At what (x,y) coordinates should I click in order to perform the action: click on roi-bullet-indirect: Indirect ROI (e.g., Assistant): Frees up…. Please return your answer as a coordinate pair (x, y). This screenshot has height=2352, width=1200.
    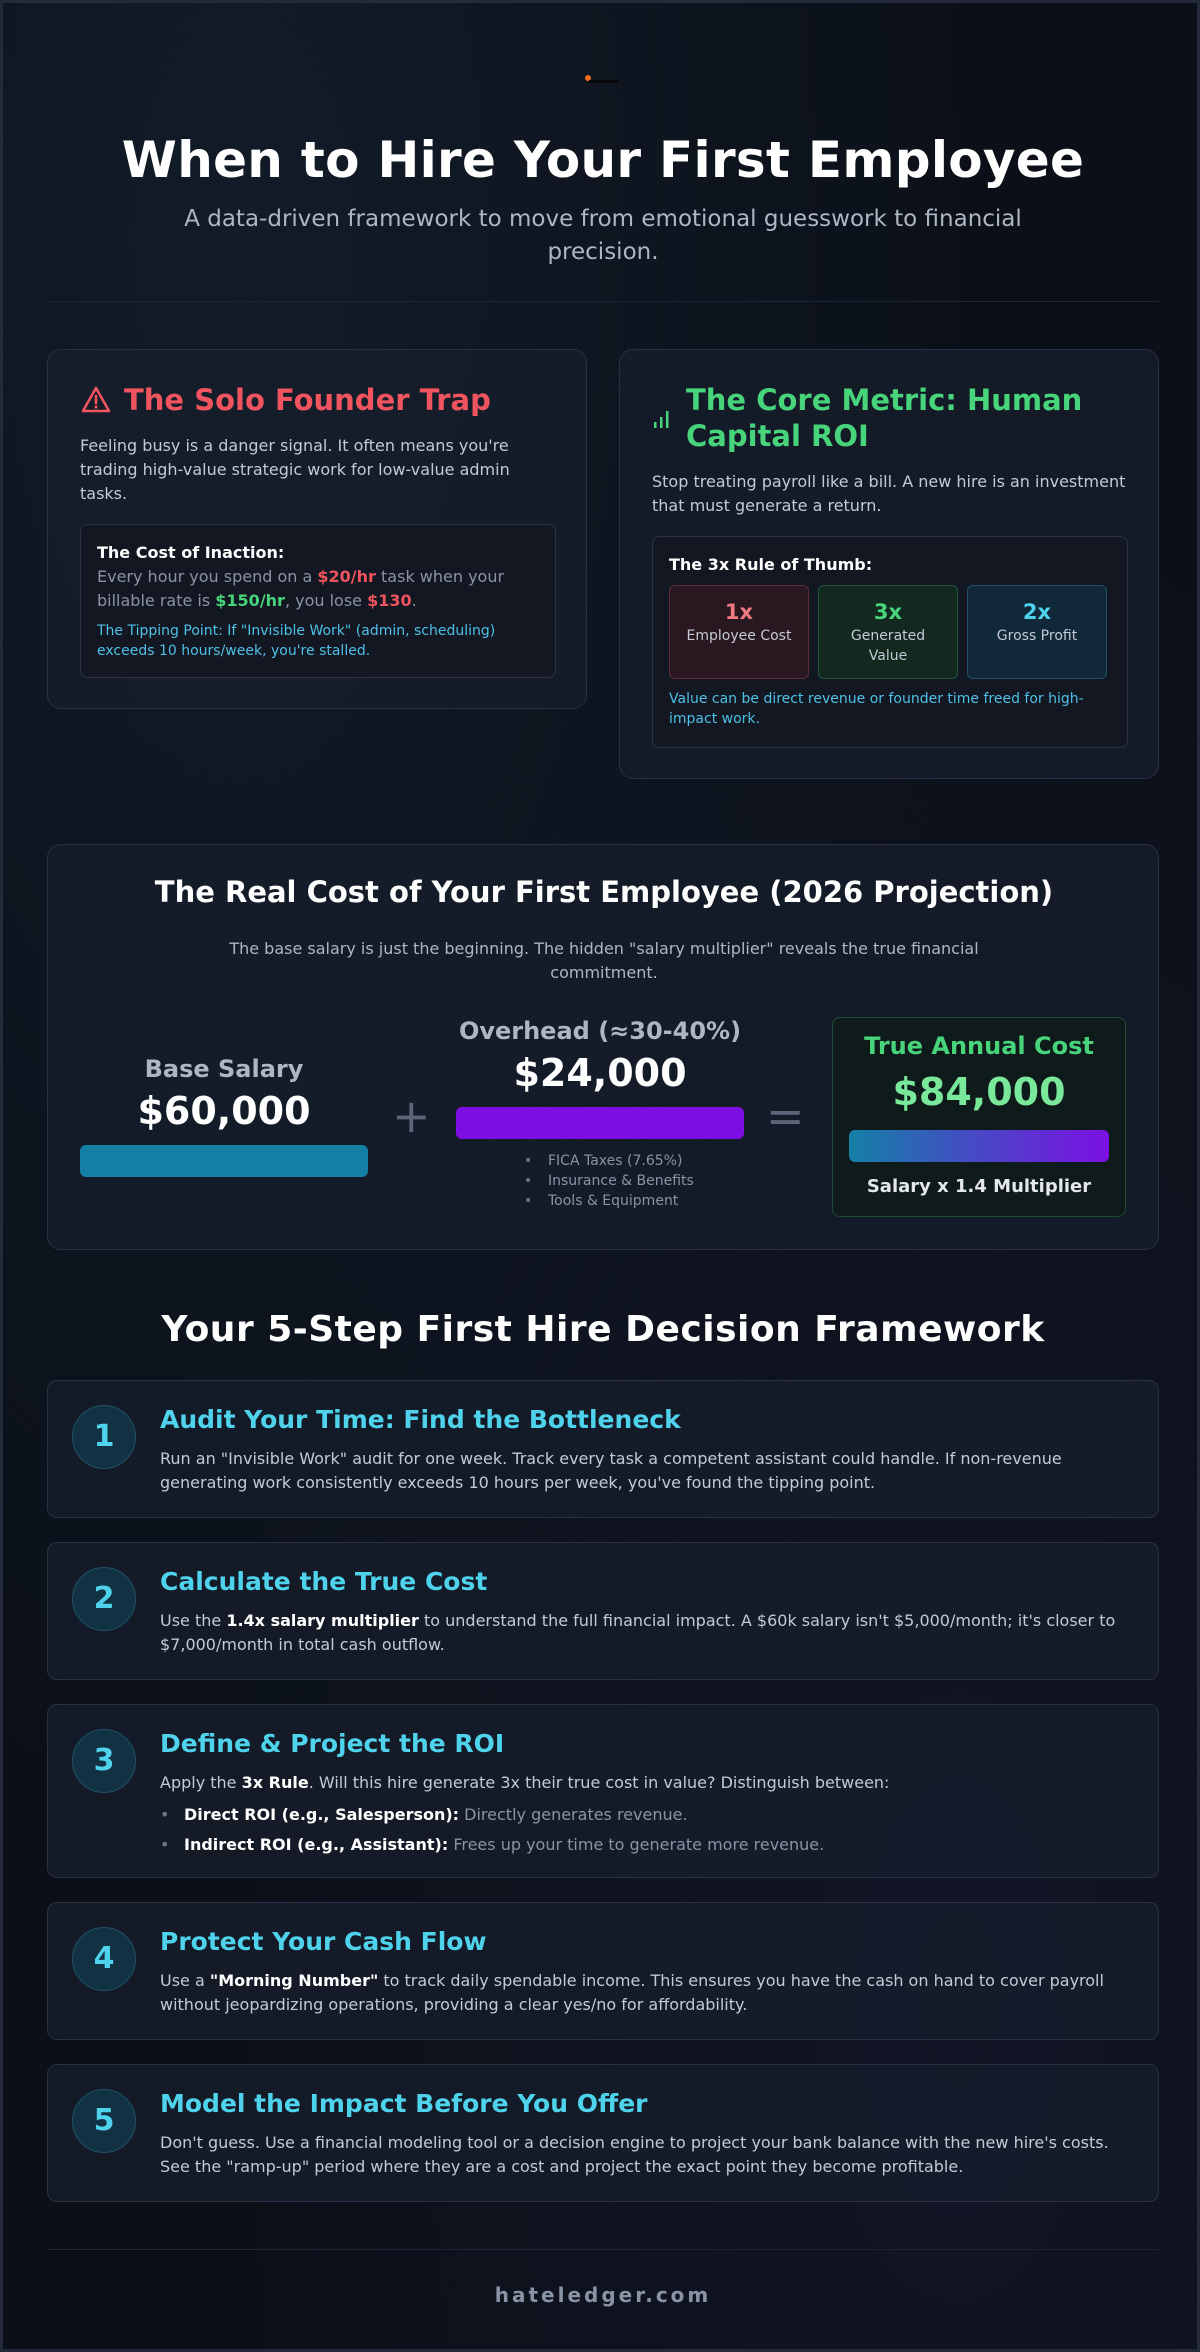
    Looking at the image, I should click on (645, 1845).